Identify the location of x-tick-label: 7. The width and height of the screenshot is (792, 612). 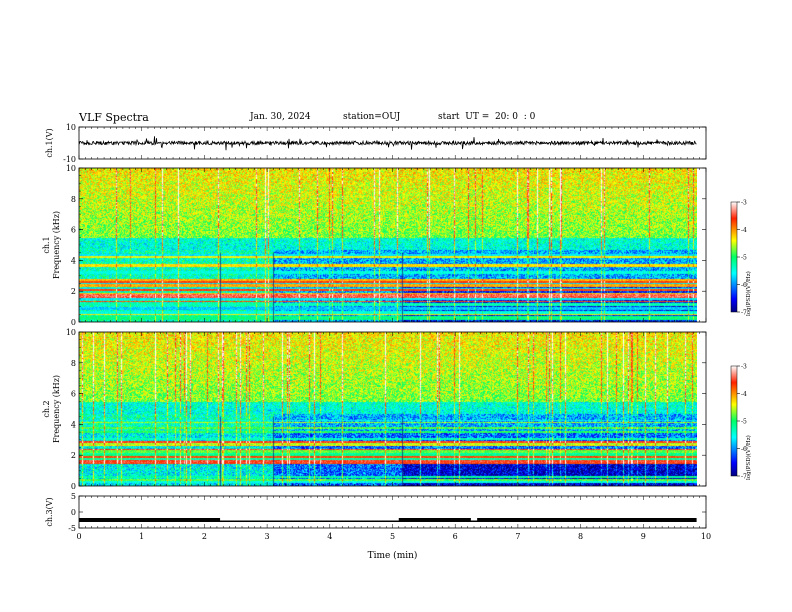
(517, 536).